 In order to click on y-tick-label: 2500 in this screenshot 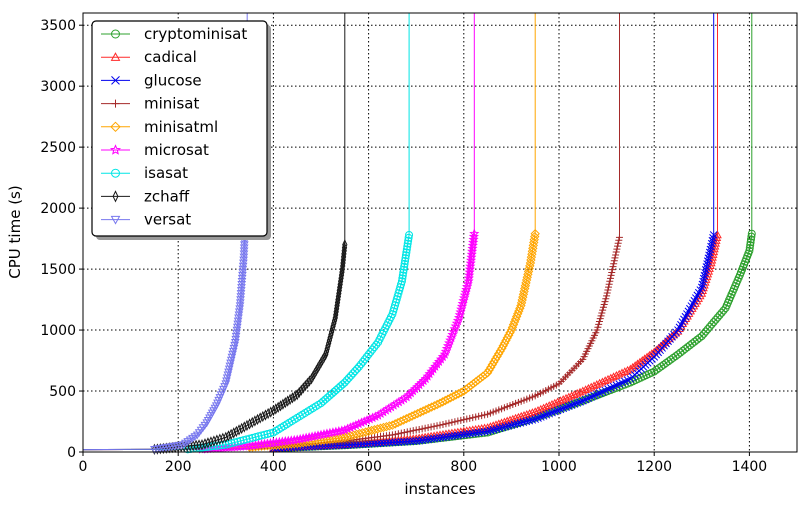, I will do `click(58, 148)`.